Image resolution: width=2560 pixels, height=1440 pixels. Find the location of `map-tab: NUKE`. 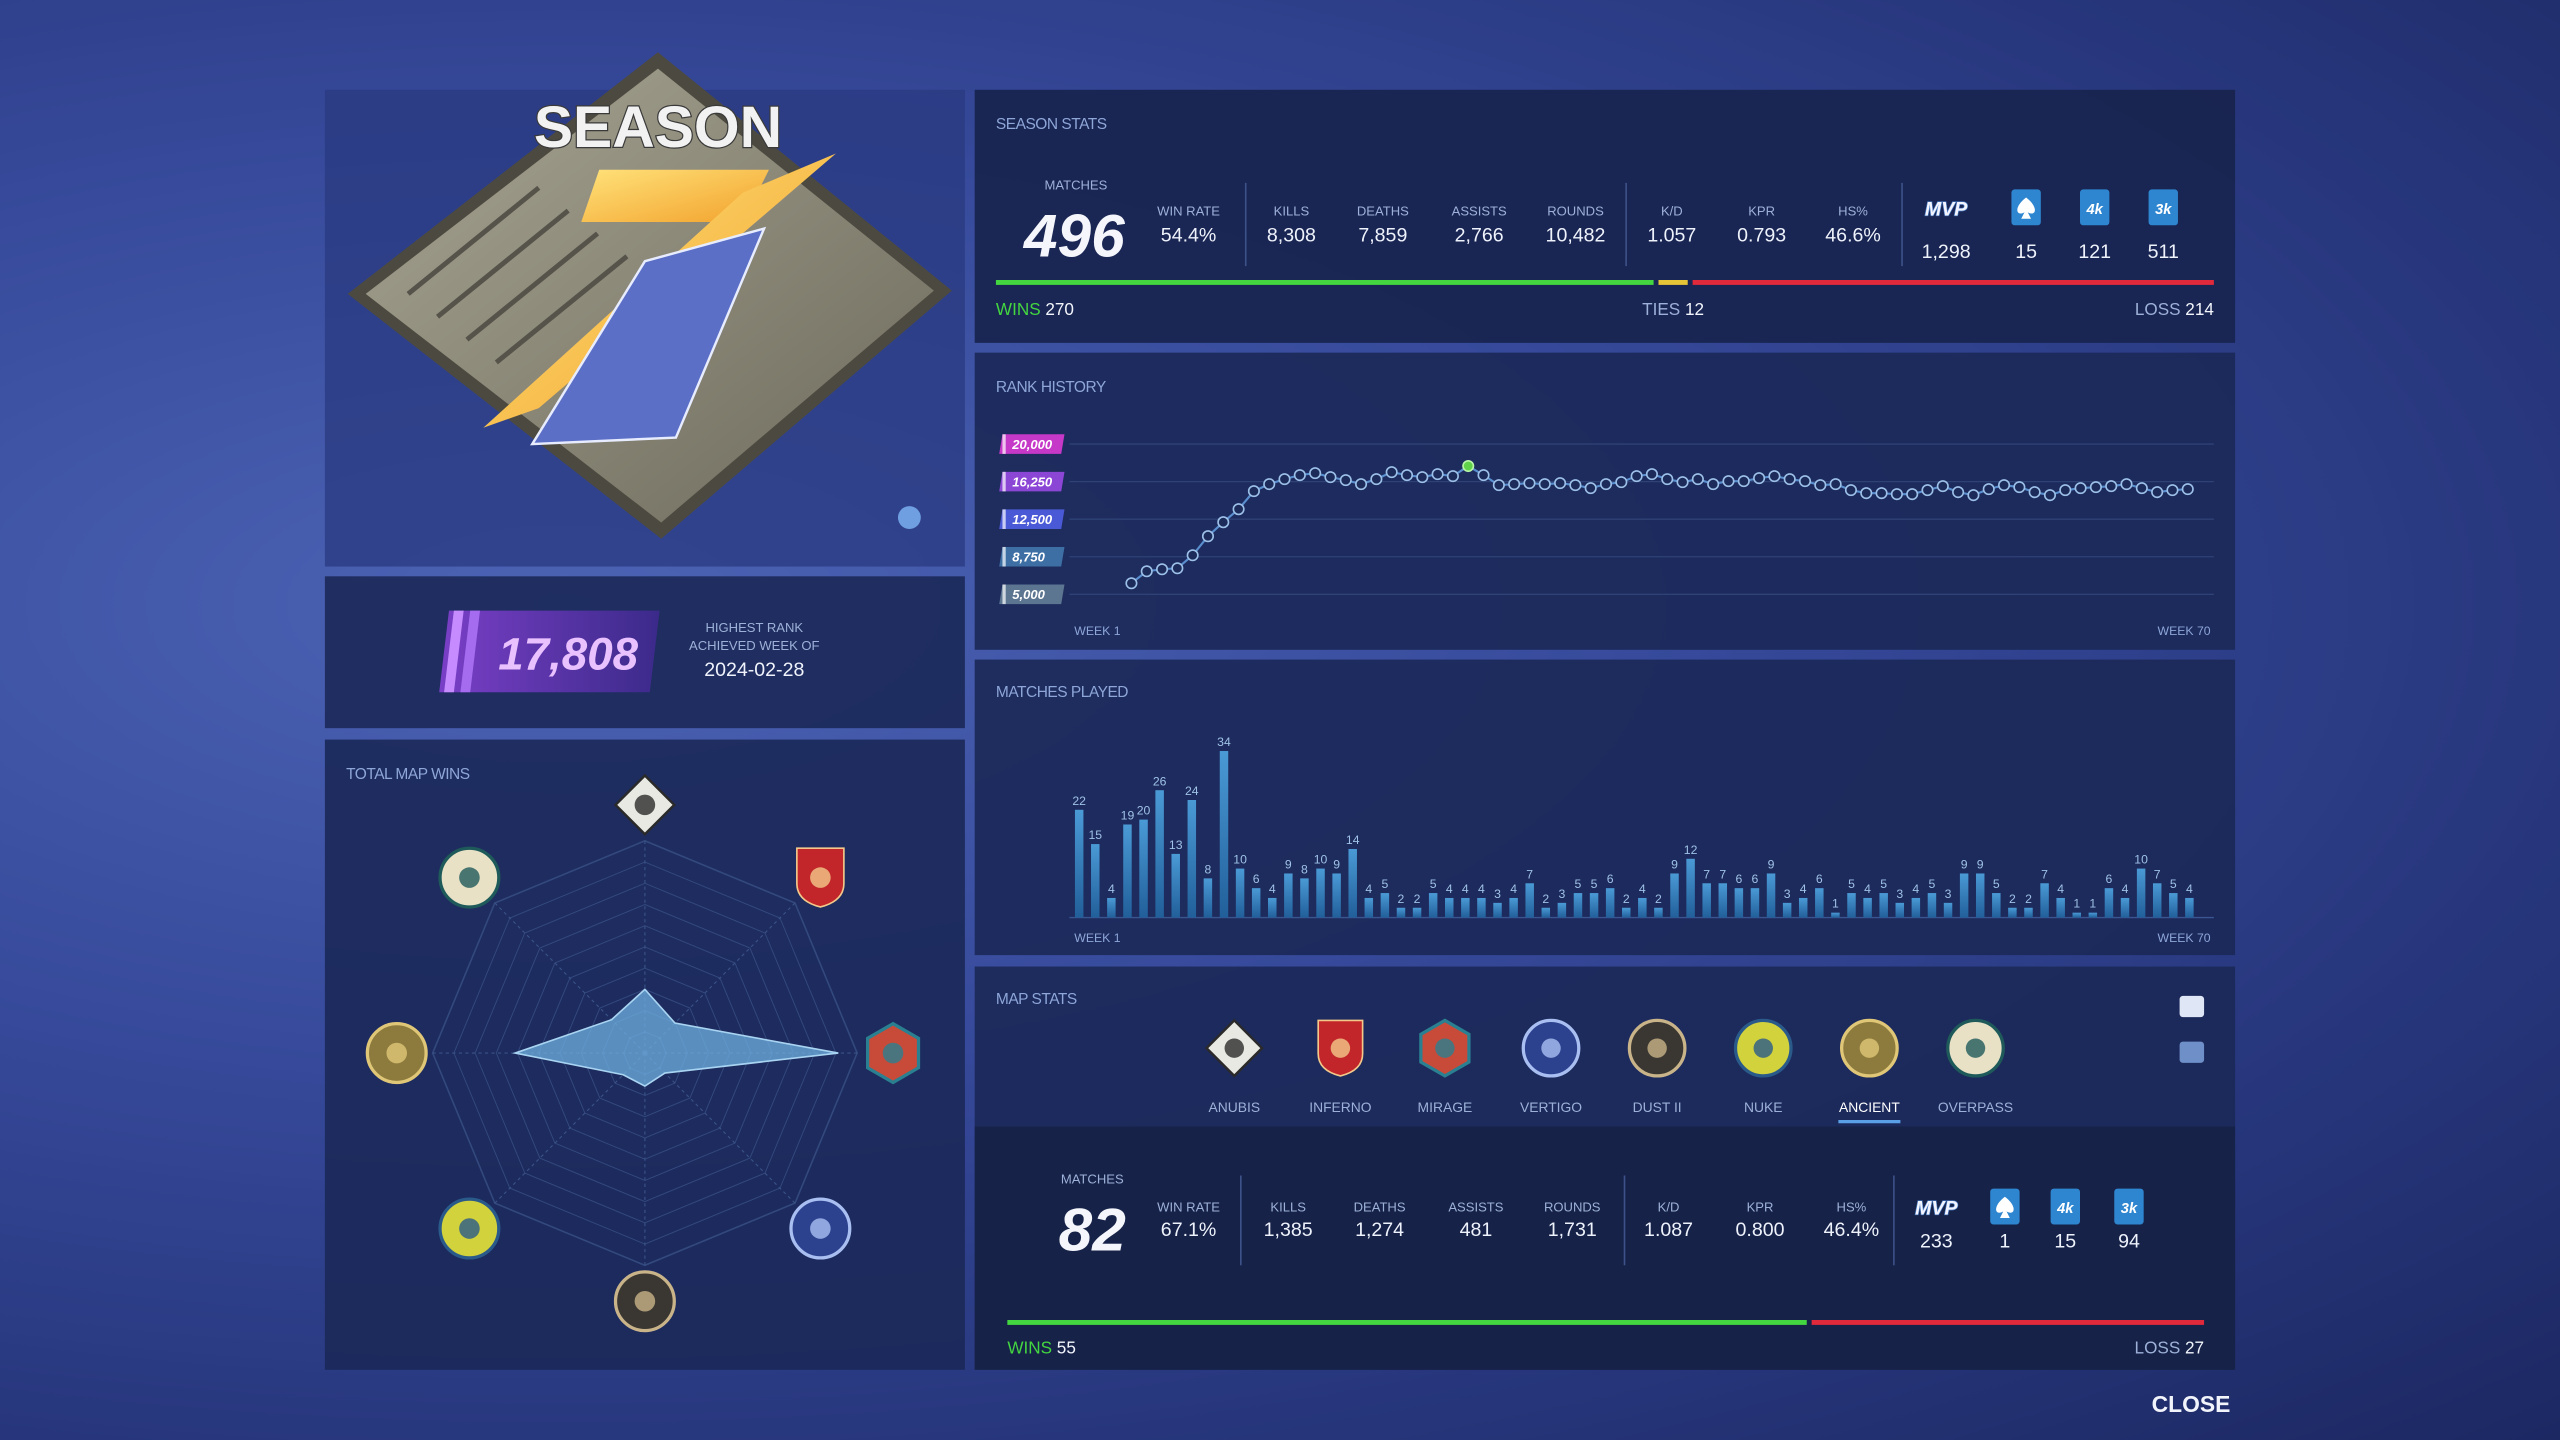

map-tab: NUKE is located at coordinates (1763, 1107).